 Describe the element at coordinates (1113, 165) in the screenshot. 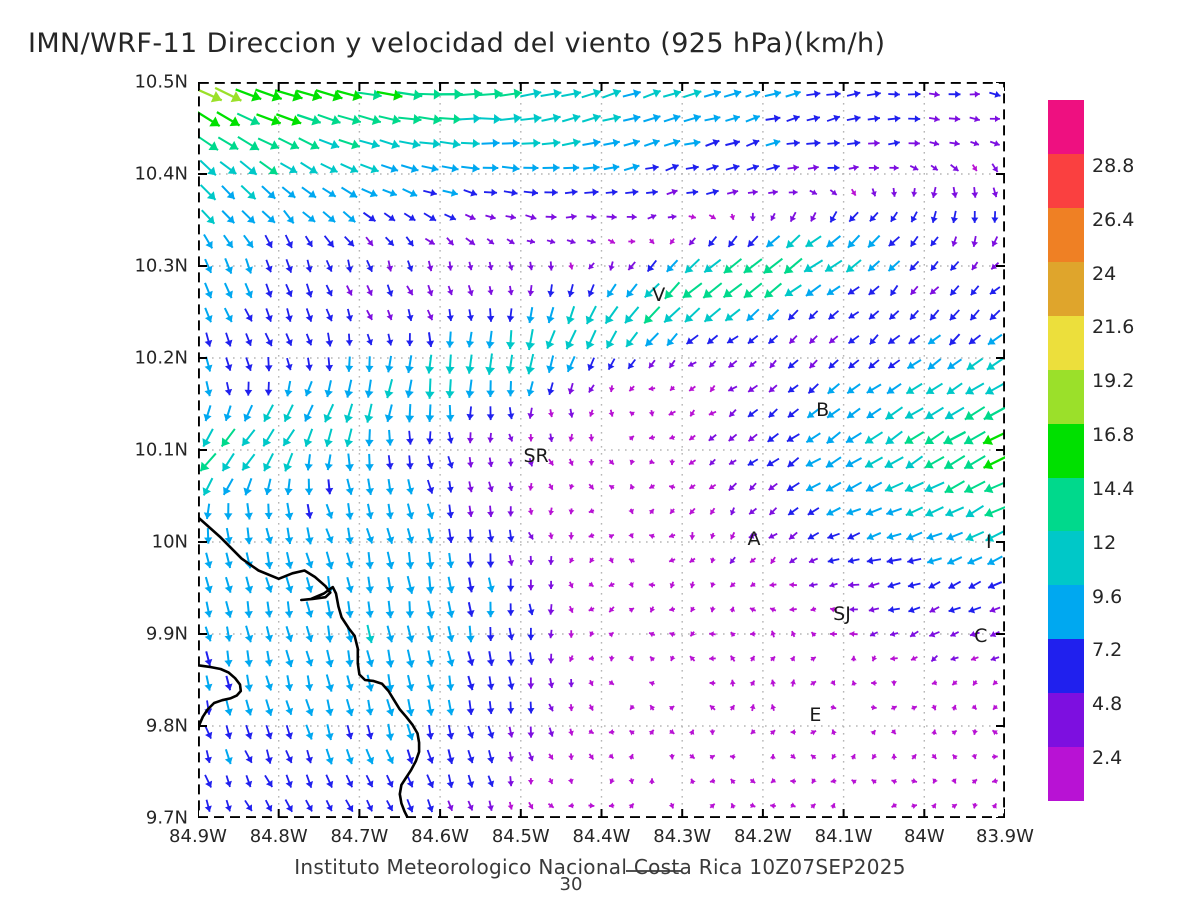

I see `colorbar-tick-label: 28.8` at that location.